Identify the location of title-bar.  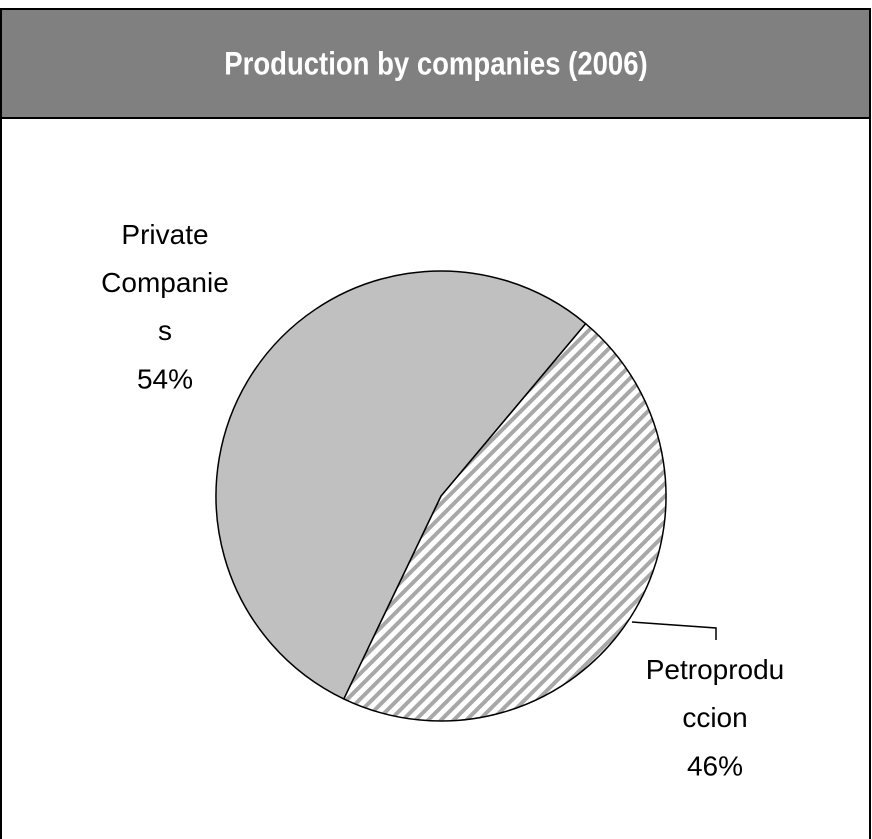
(435, 64).